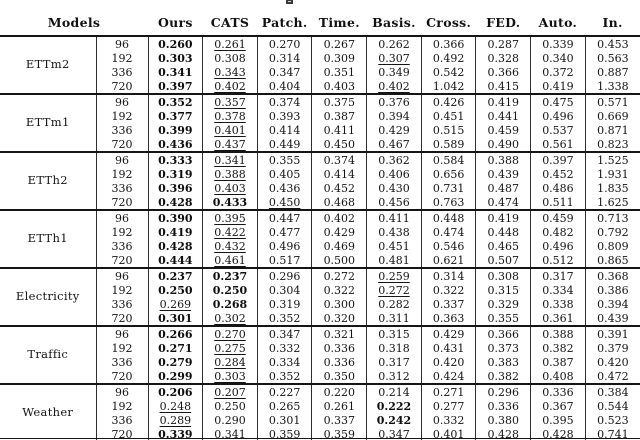 The height and width of the screenshot is (440, 640). Describe the element at coordinates (612, 348) in the screenshot. I see `value-cell: 0.379` at that location.